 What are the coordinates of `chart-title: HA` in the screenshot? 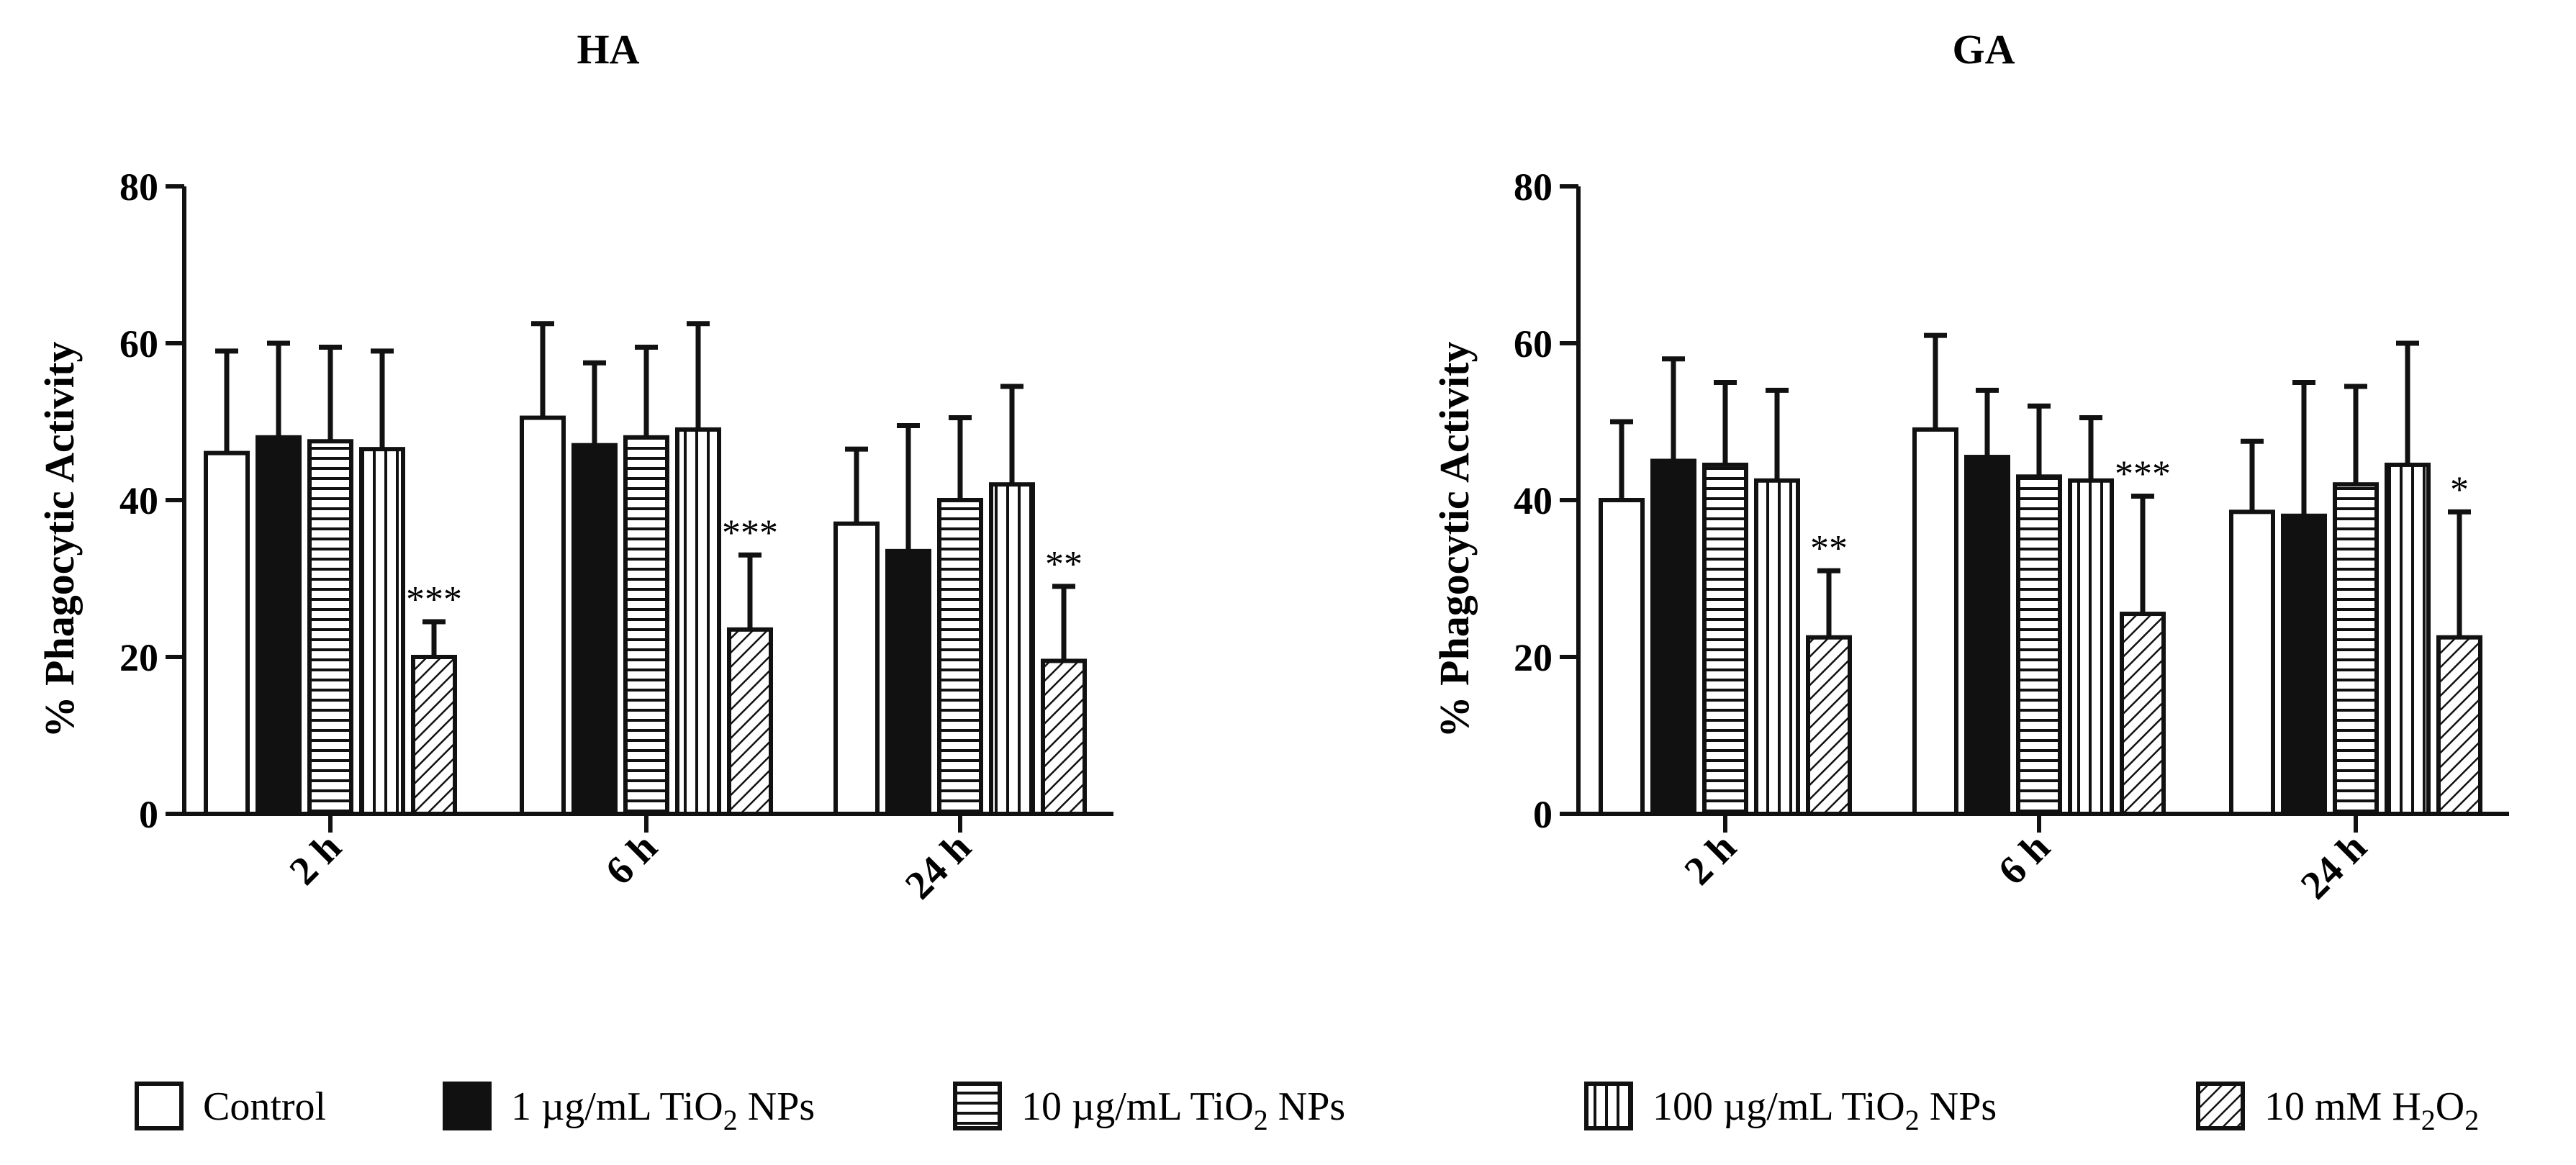 It's located at (608, 49).